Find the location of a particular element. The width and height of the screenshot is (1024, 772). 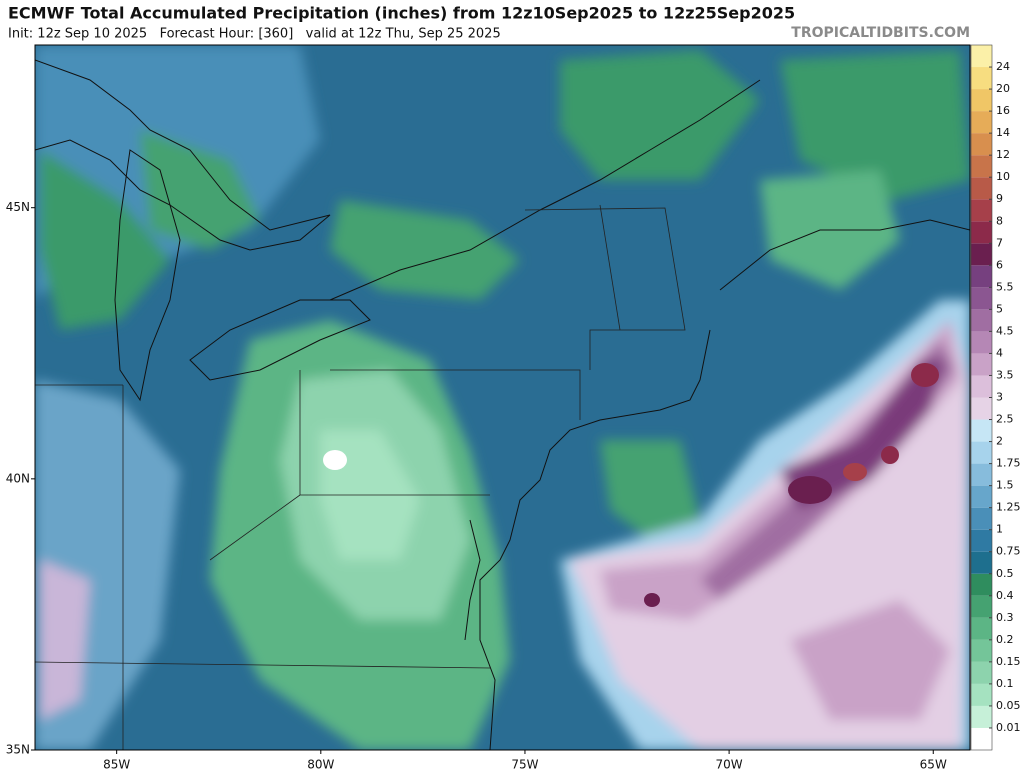

colorbar-label: 6 is located at coordinates (999, 264).